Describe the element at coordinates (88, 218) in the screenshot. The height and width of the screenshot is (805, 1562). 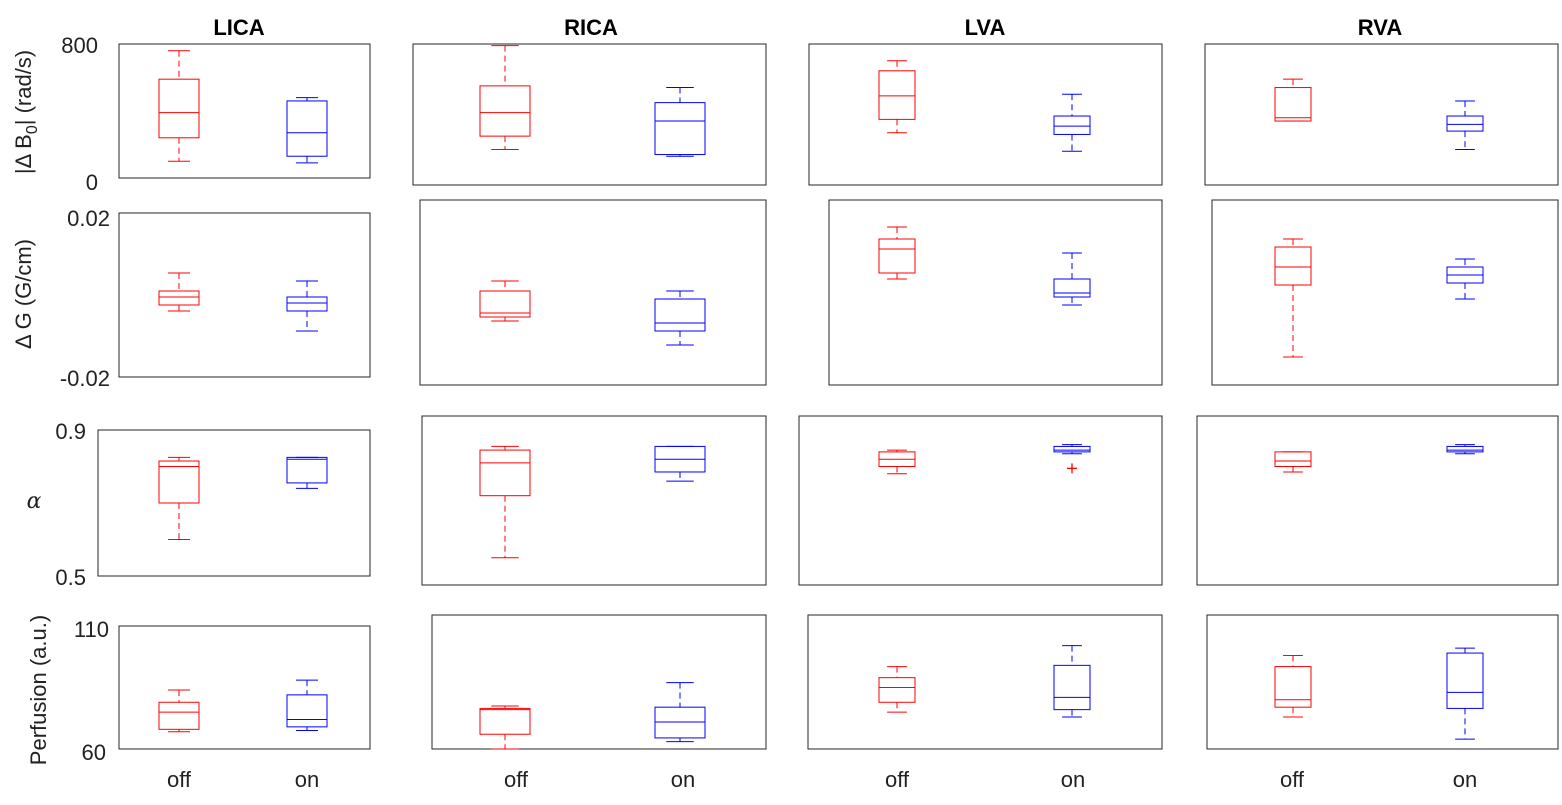
I see `row1-ymax-label: 0.02` at that location.